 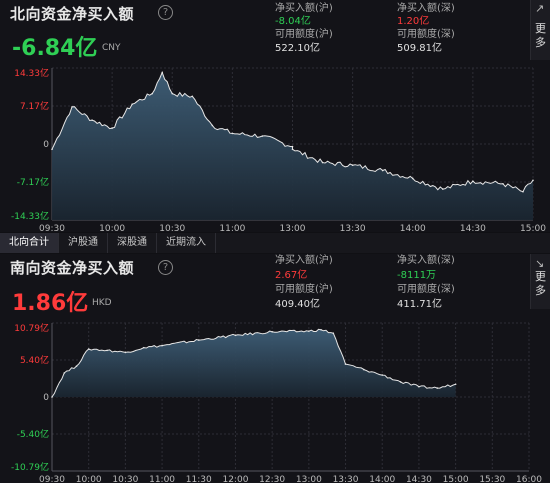 I want to click on quota-shen-value: 411.71亿, so click(x=419, y=304).